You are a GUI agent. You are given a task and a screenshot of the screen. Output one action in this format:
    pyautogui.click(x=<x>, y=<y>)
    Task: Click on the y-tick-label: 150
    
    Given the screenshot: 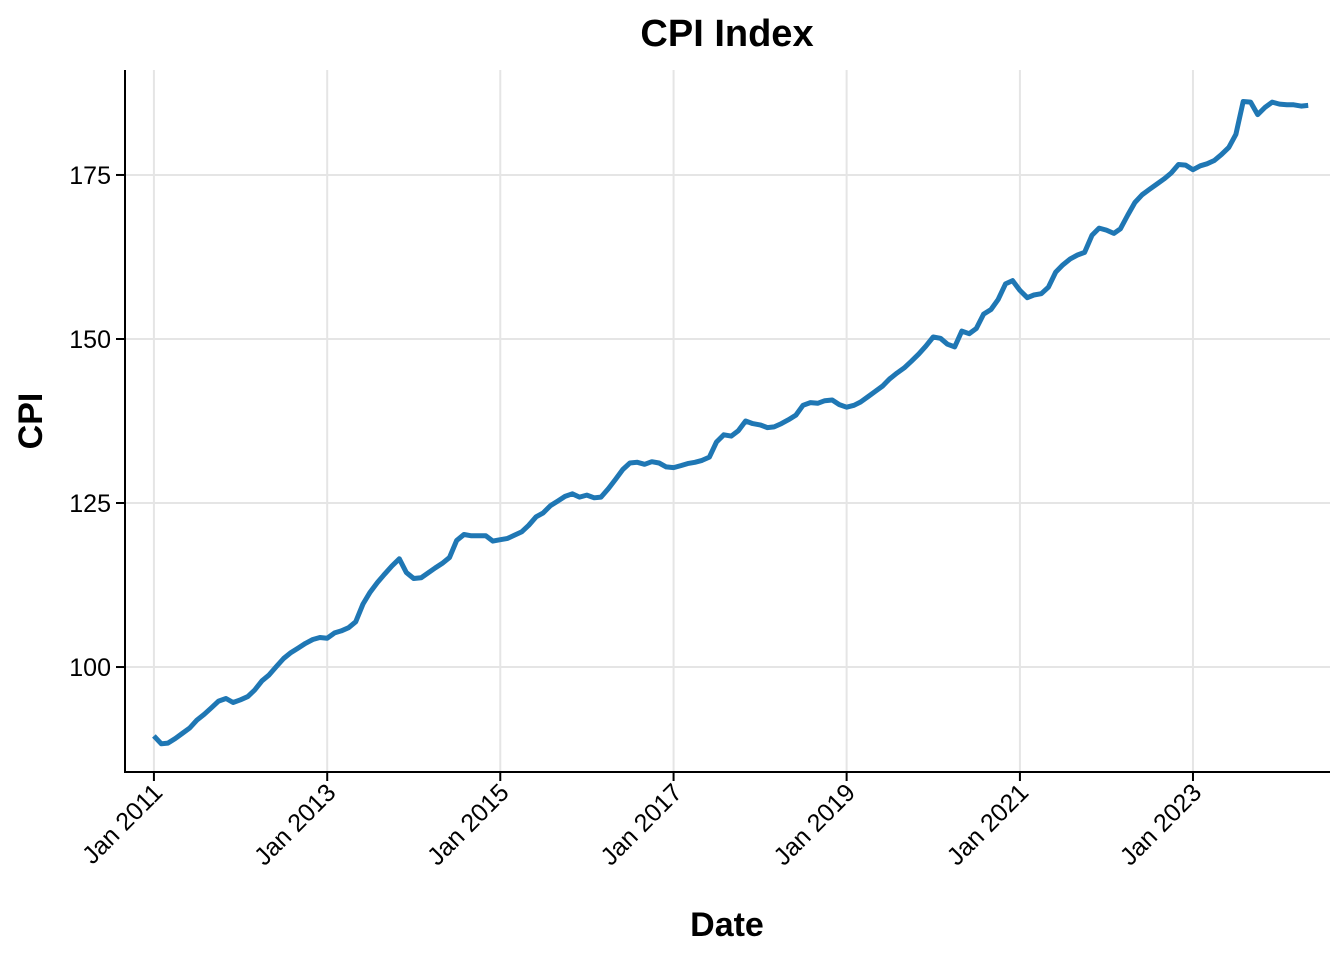 What is the action you would take?
    pyautogui.click(x=90, y=340)
    